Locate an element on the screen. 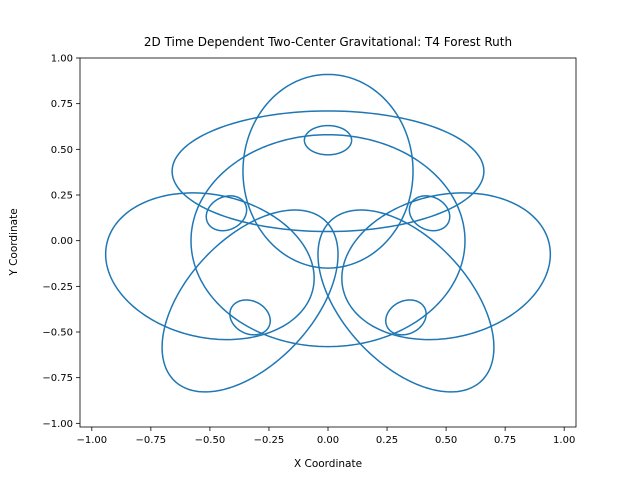  x-tick-label: −0.50 is located at coordinates (210, 440).